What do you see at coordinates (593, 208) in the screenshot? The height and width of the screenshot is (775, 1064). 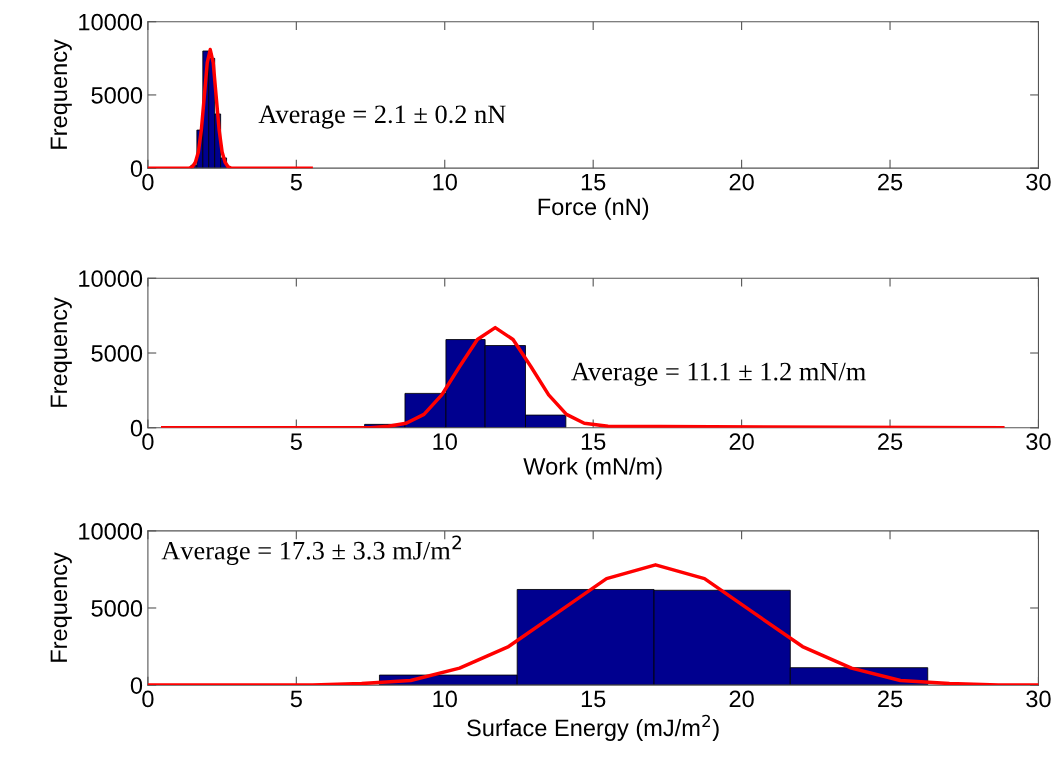 I see `x-axis-title: Force (nN)` at bounding box center [593, 208].